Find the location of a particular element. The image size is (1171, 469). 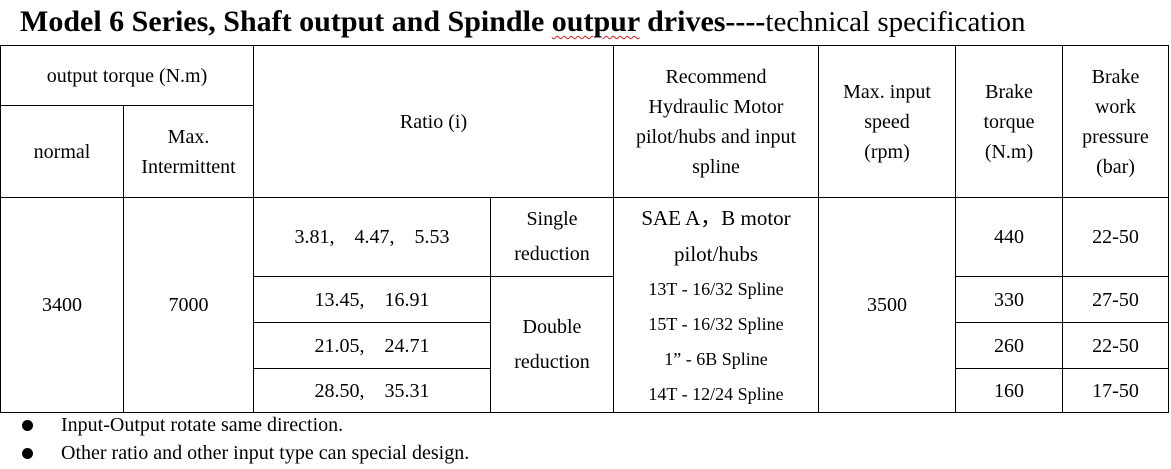

cell: 160 is located at coordinates (1009, 390).